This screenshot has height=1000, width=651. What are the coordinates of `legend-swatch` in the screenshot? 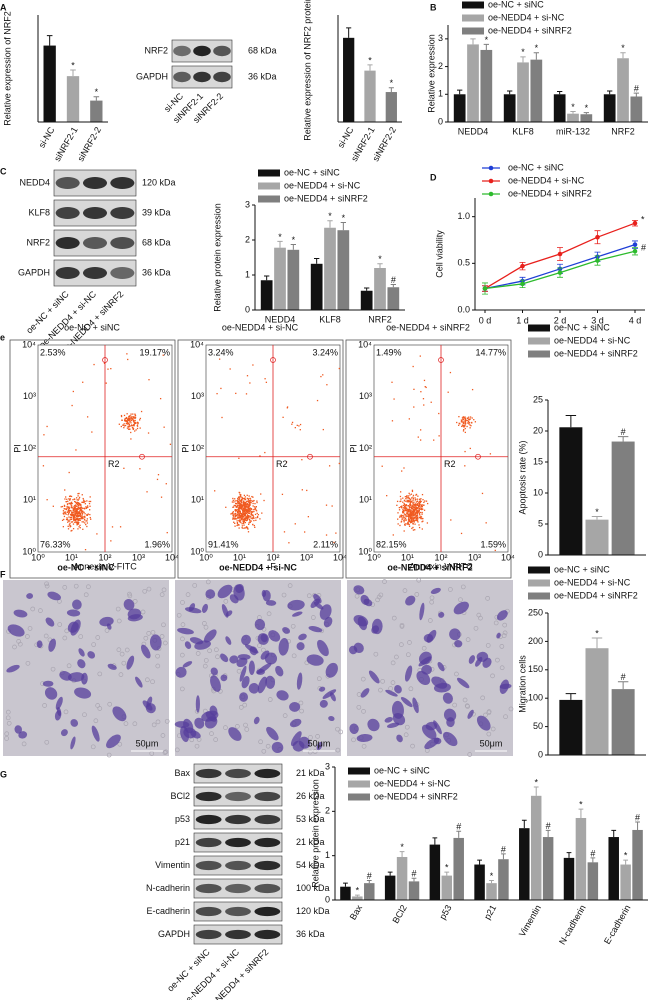 It's located at (539, 570).